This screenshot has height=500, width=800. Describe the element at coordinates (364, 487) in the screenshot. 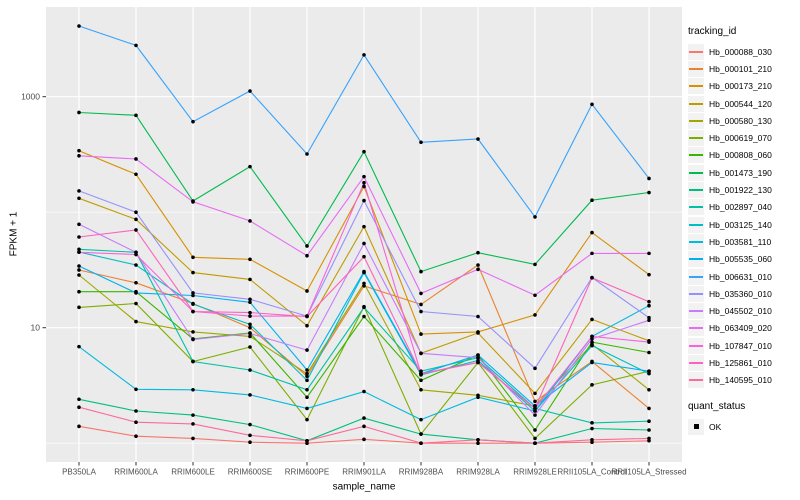

I see `x-axis-title: sample_name` at that location.